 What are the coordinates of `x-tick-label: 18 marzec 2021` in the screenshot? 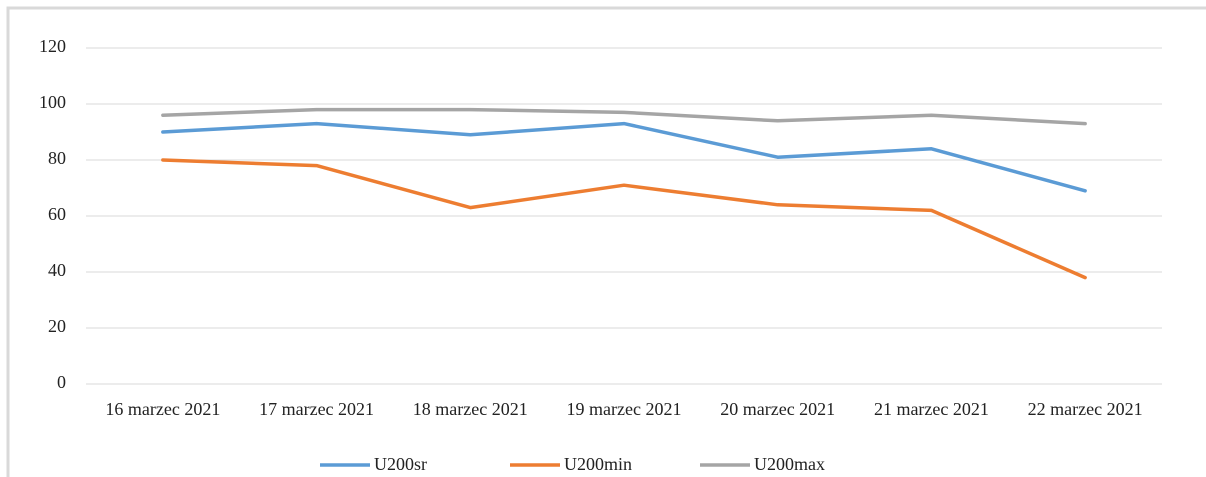 It's located at (470, 409).